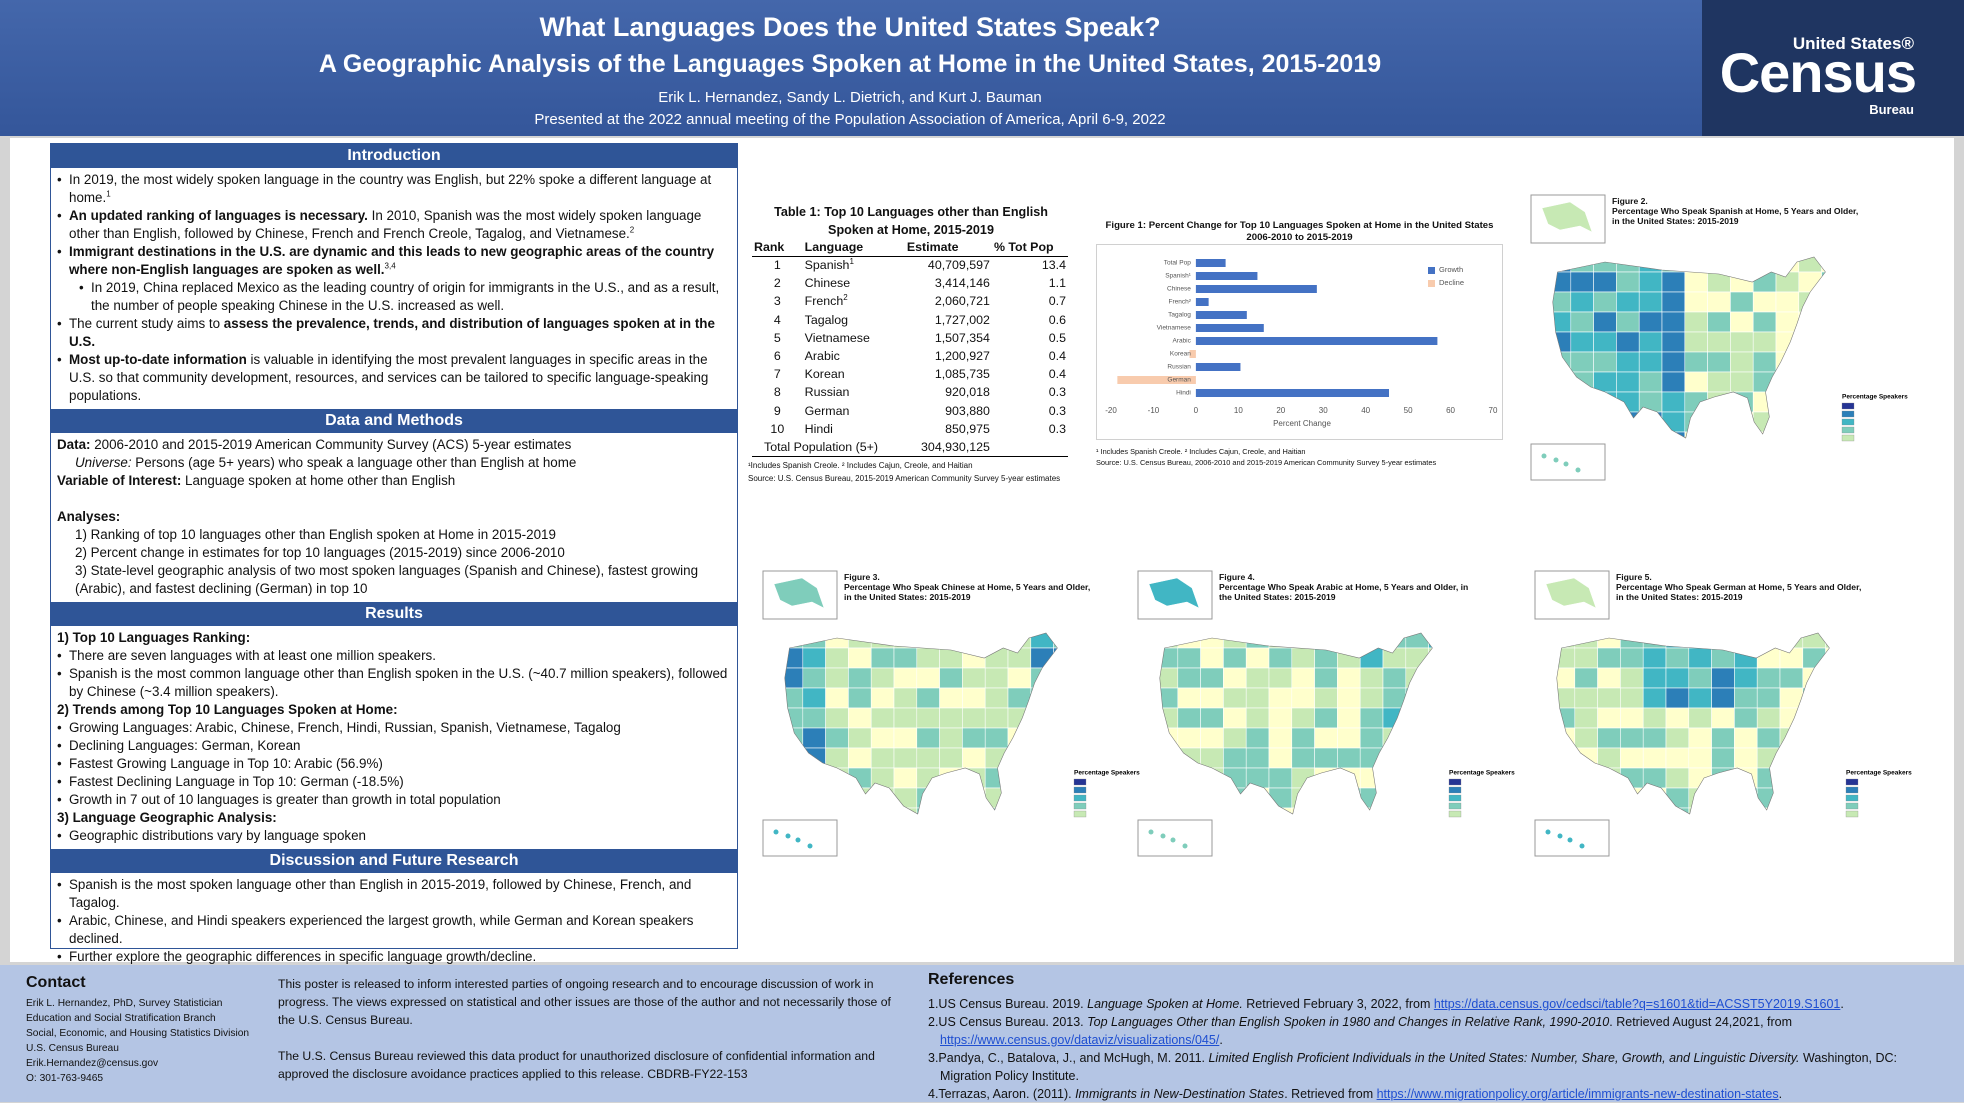  Describe the element at coordinates (1057, 337) in the screenshot. I see `percent: 0.5` at that location.